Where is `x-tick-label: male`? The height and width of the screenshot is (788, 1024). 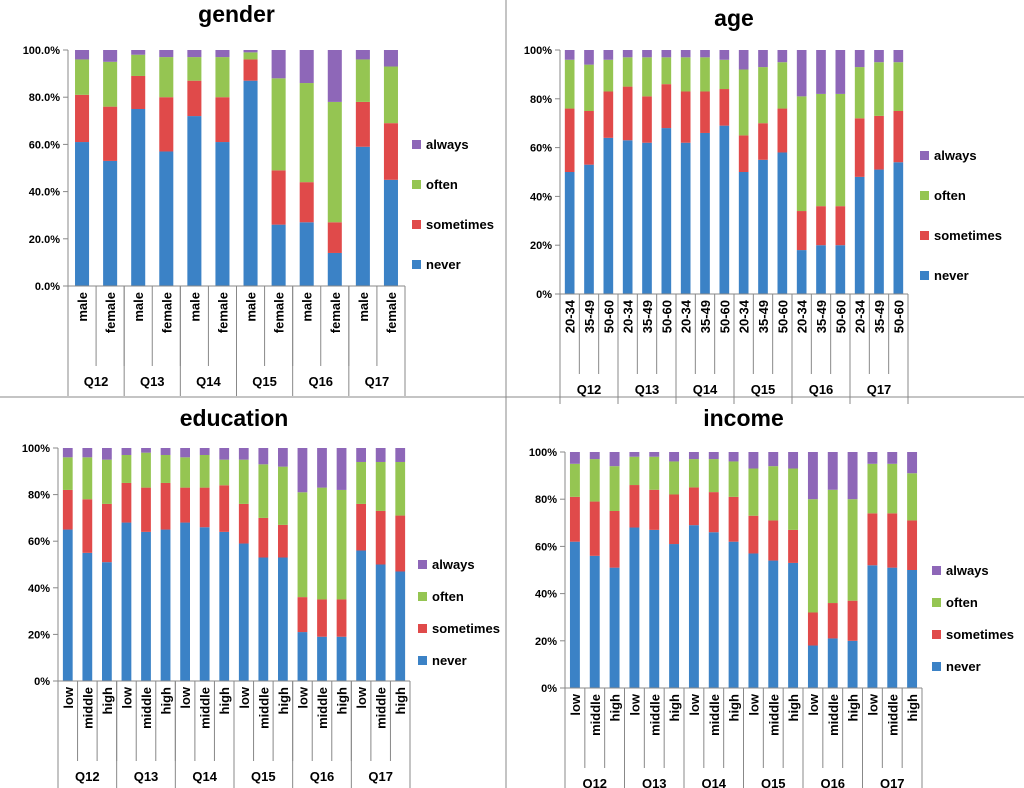
x-tick-label: male is located at coordinates (138, 307).